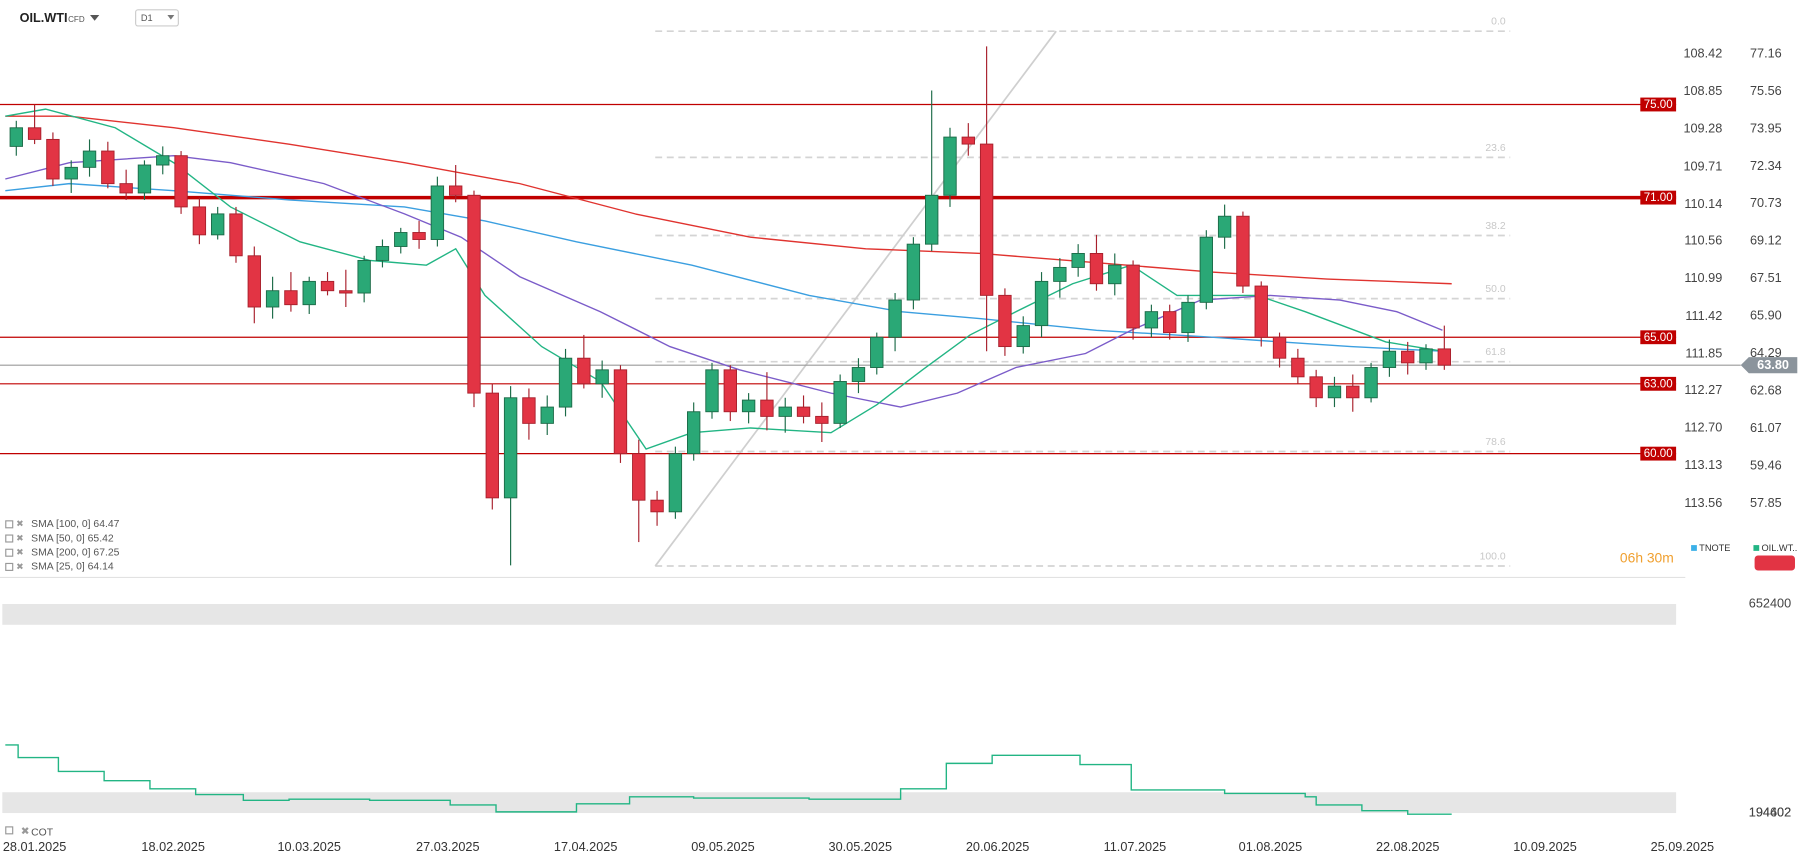 The image size is (1810, 865). Describe the element at coordinates (1766, 203) in the screenshot. I see `y-tick-label: 70.73` at that location.